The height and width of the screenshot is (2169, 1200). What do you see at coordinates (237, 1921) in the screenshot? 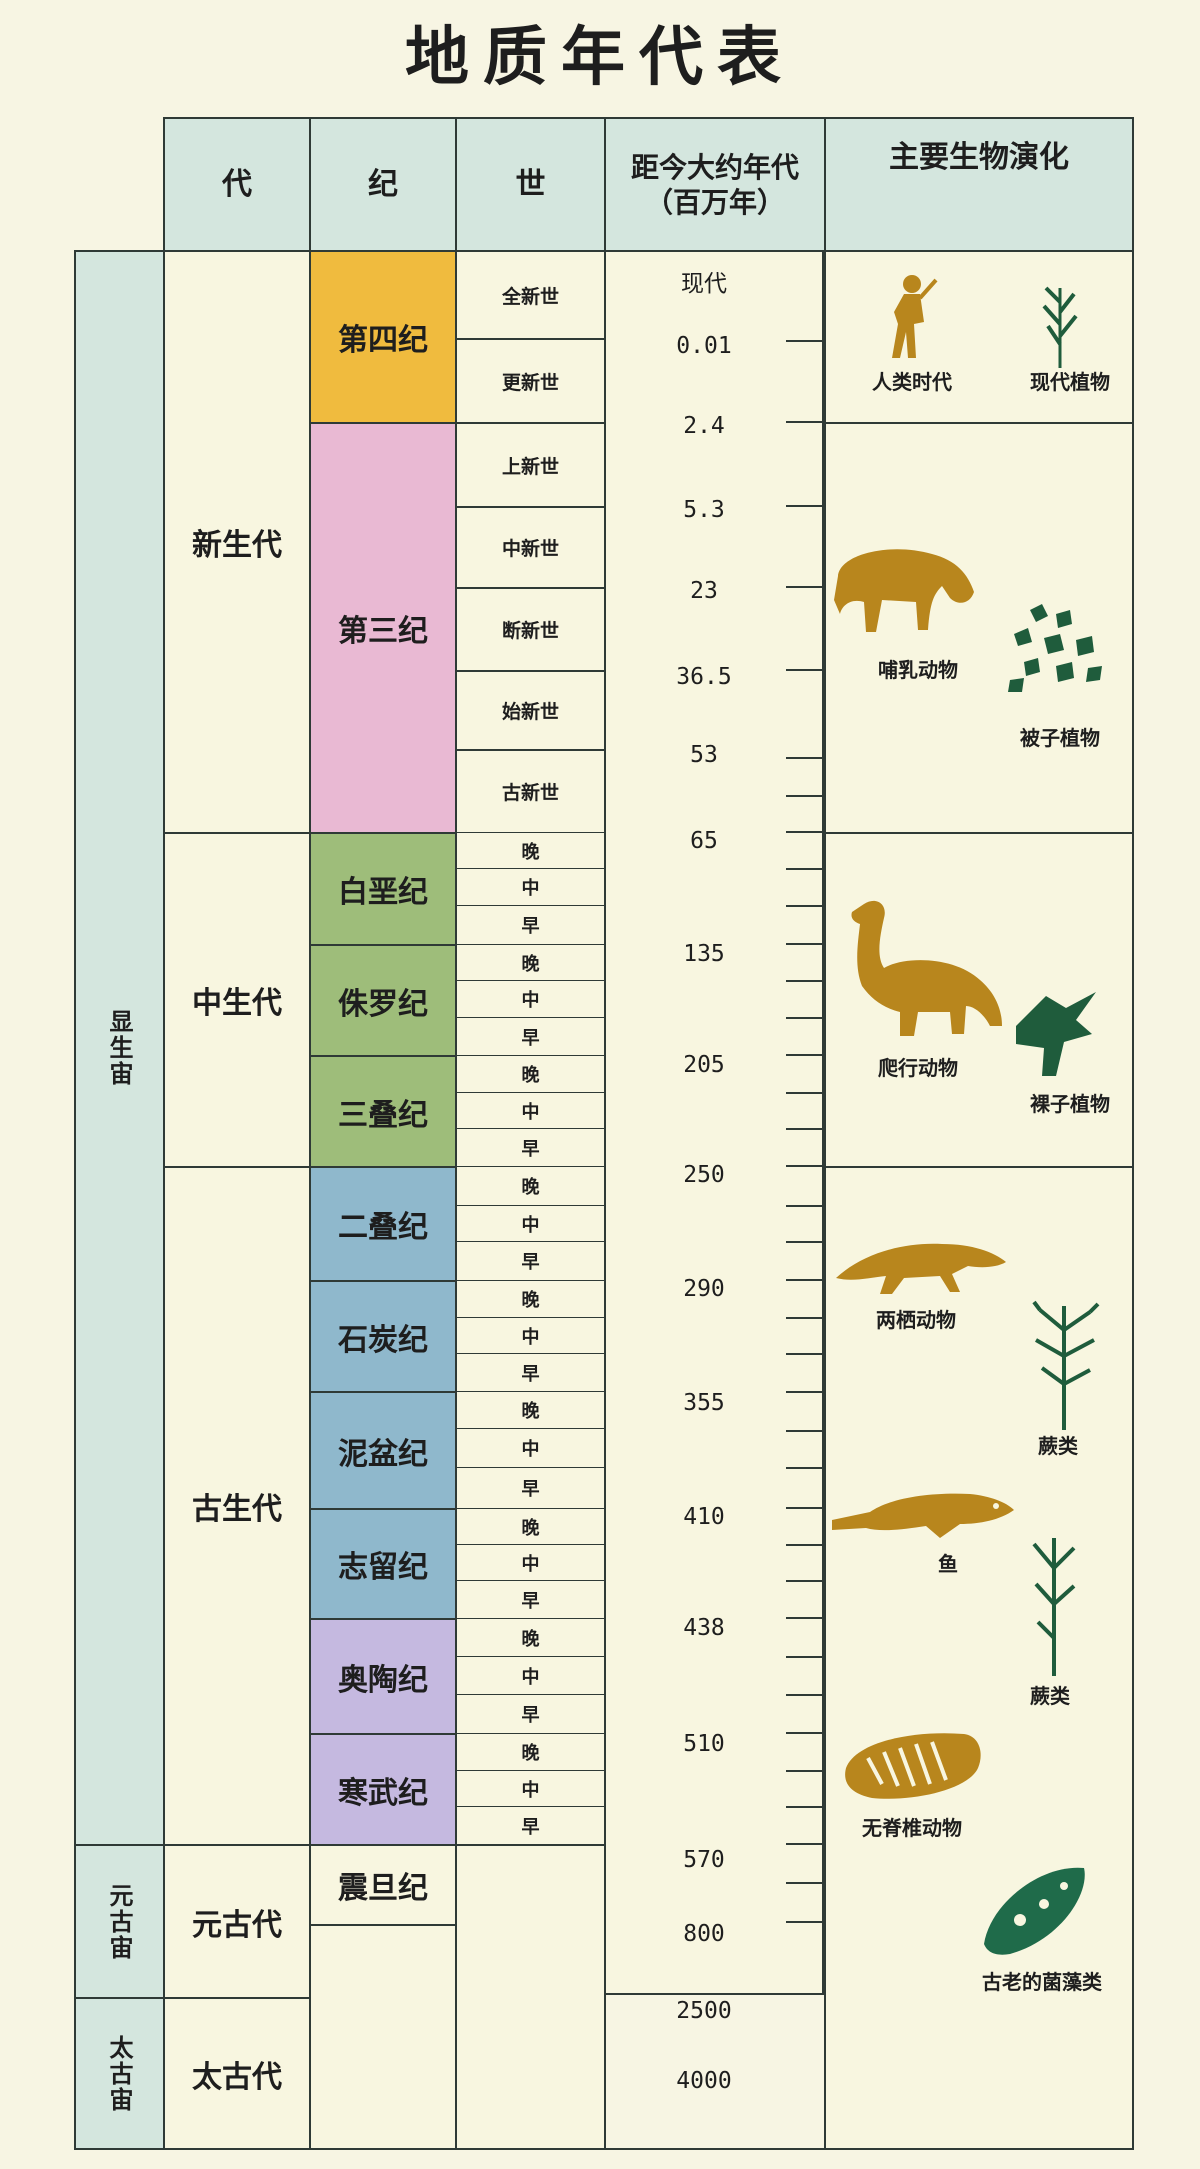
I see `era-proterozoic: 元古代` at bounding box center [237, 1921].